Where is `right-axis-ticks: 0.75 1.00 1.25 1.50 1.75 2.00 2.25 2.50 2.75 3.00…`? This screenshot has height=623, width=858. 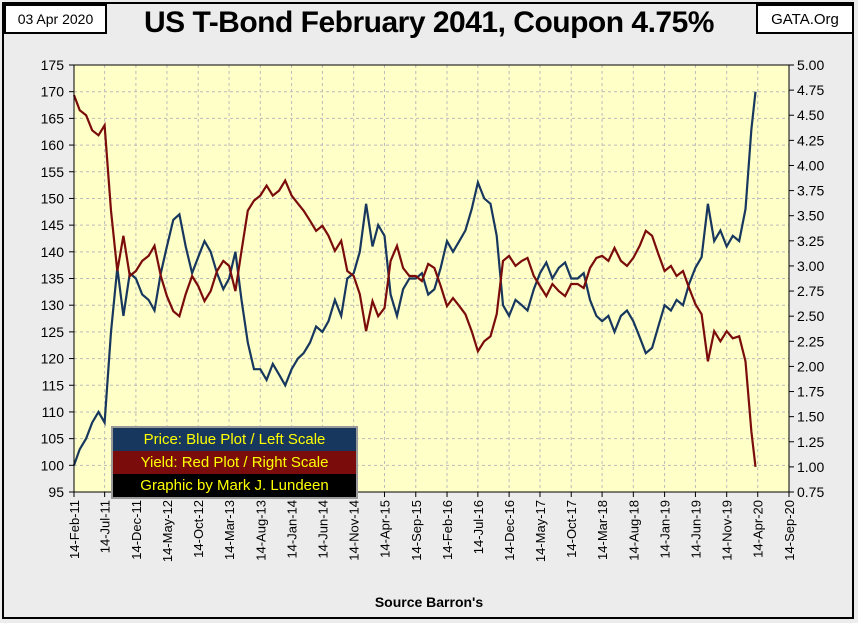 right-axis-ticks: 0.75 1.00 1.25 1.50 1.75 2.00 2.25 2.50 2.75 3.00… is located at coordinates (806, 278).